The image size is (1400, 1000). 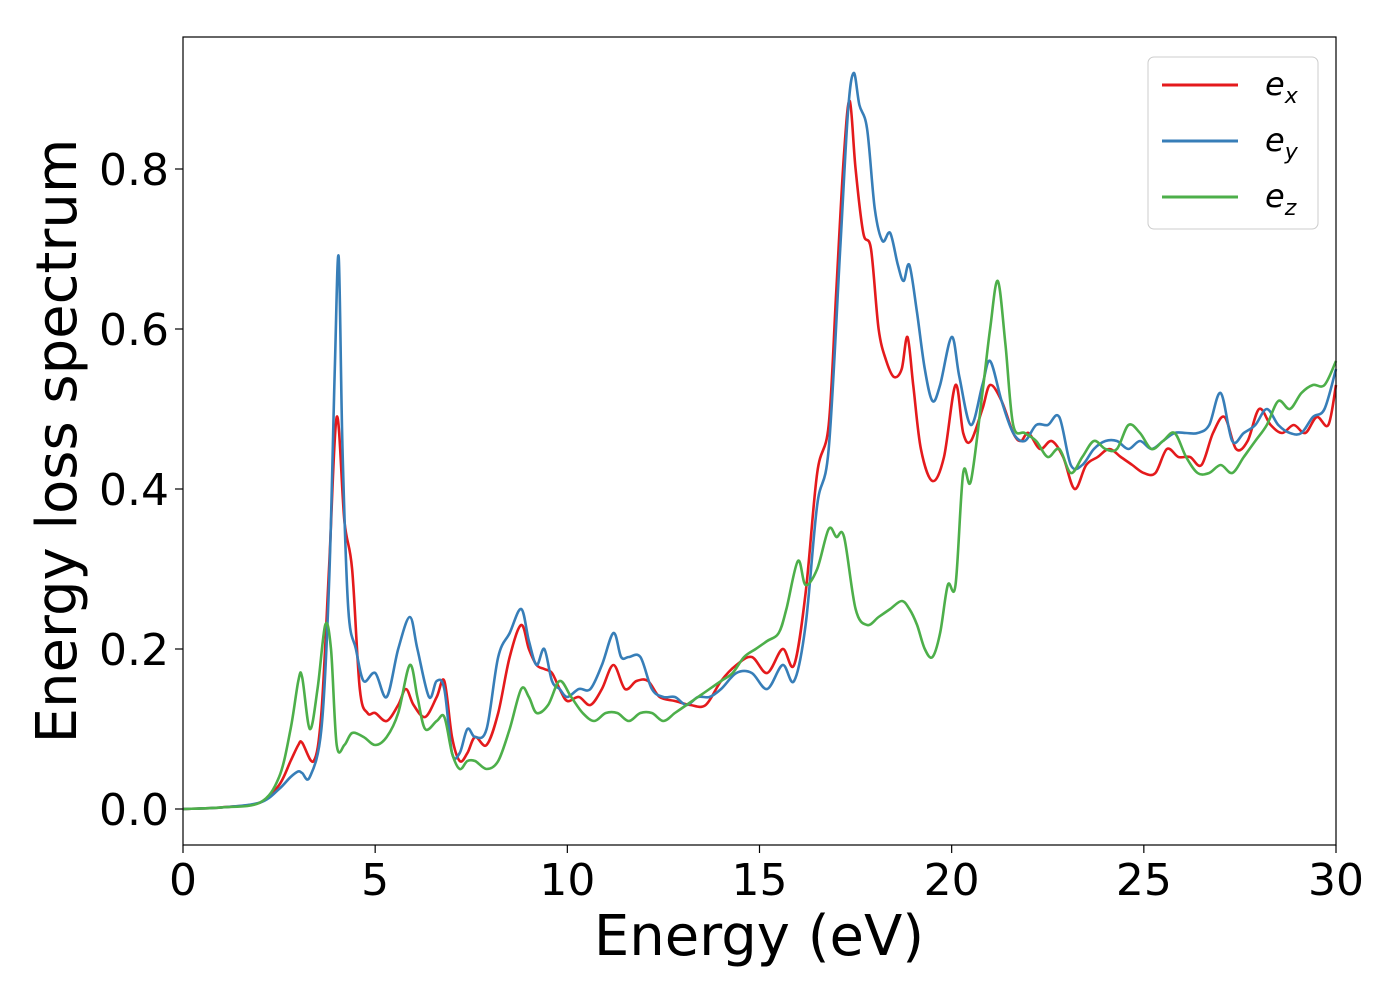 I want to click on x-axis-title: Energy (eV), so click(x=759, y=936).